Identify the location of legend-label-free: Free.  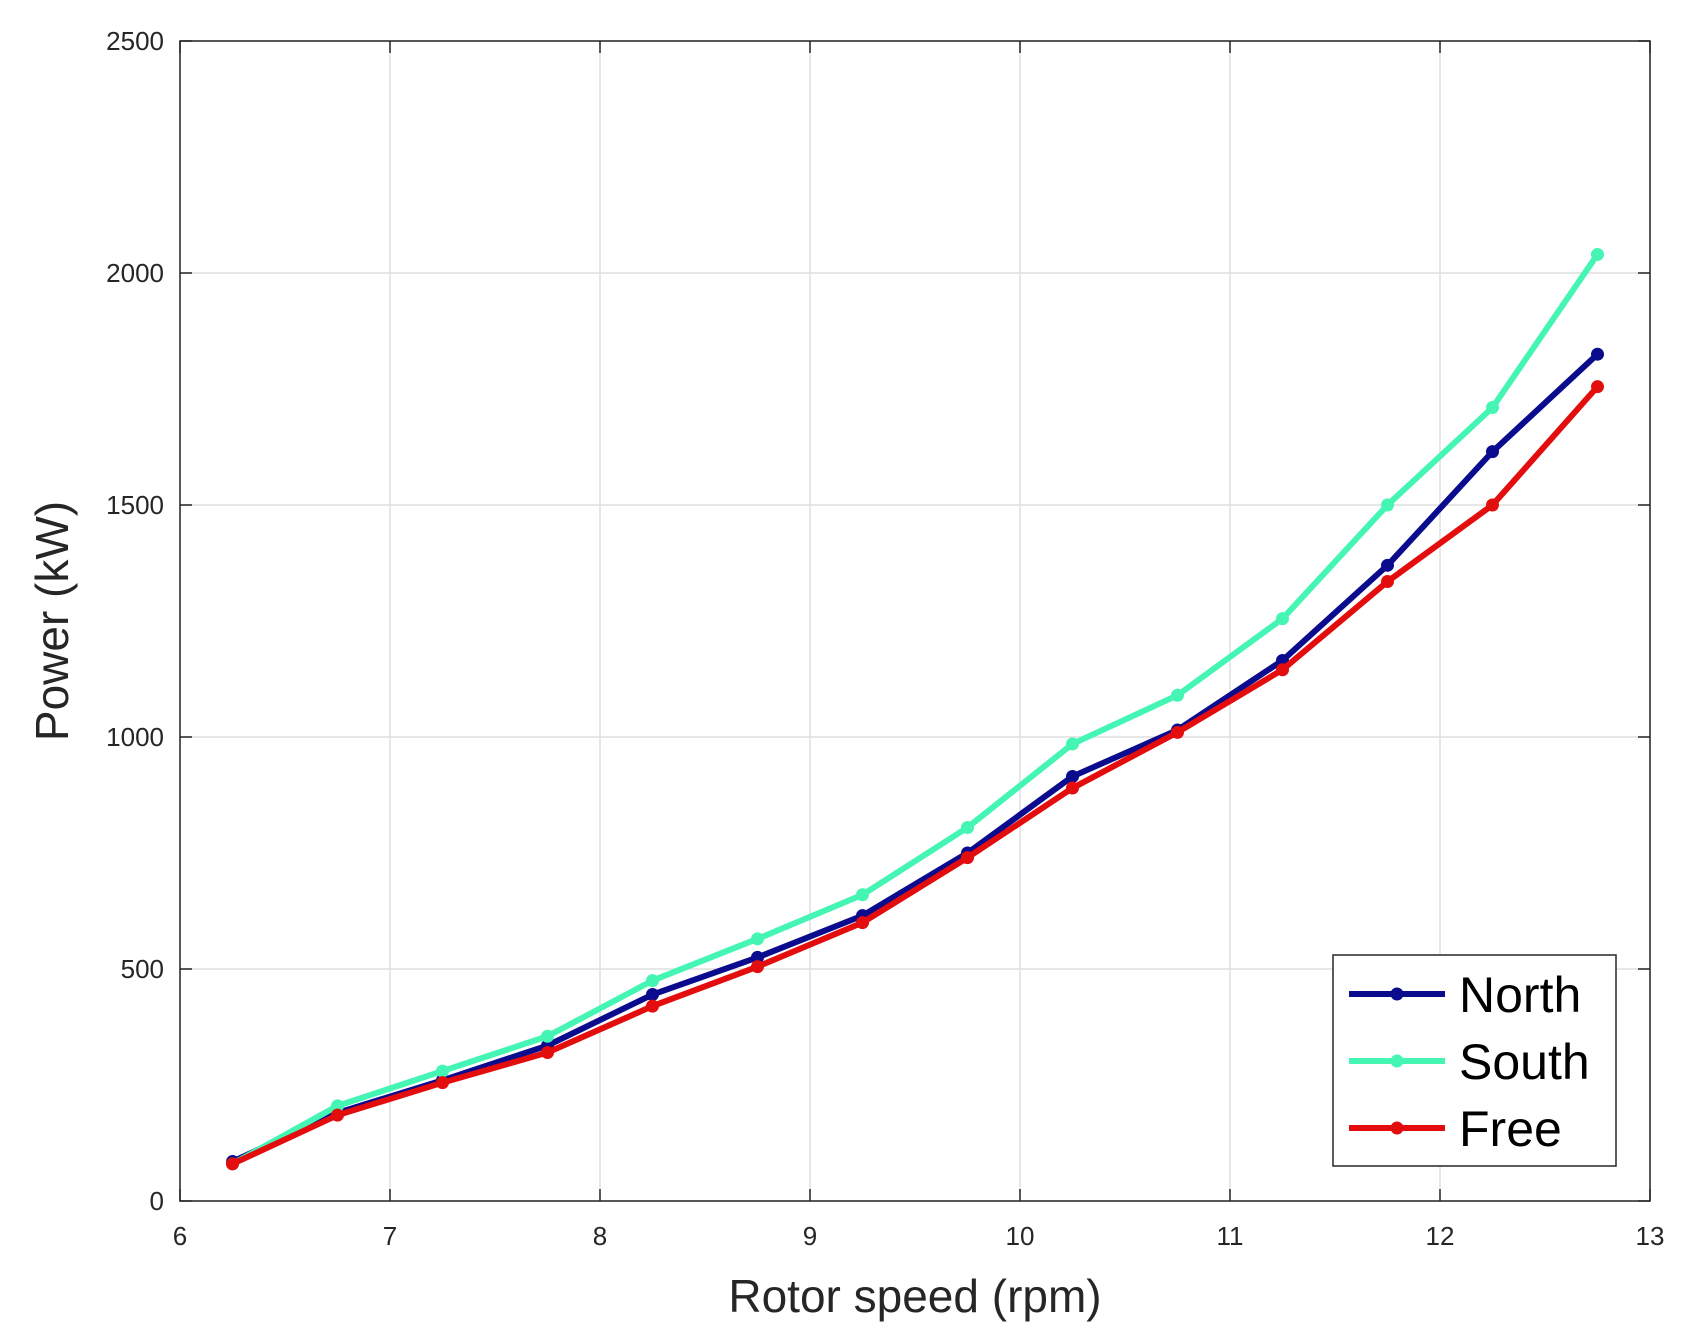
(1510, 1129).